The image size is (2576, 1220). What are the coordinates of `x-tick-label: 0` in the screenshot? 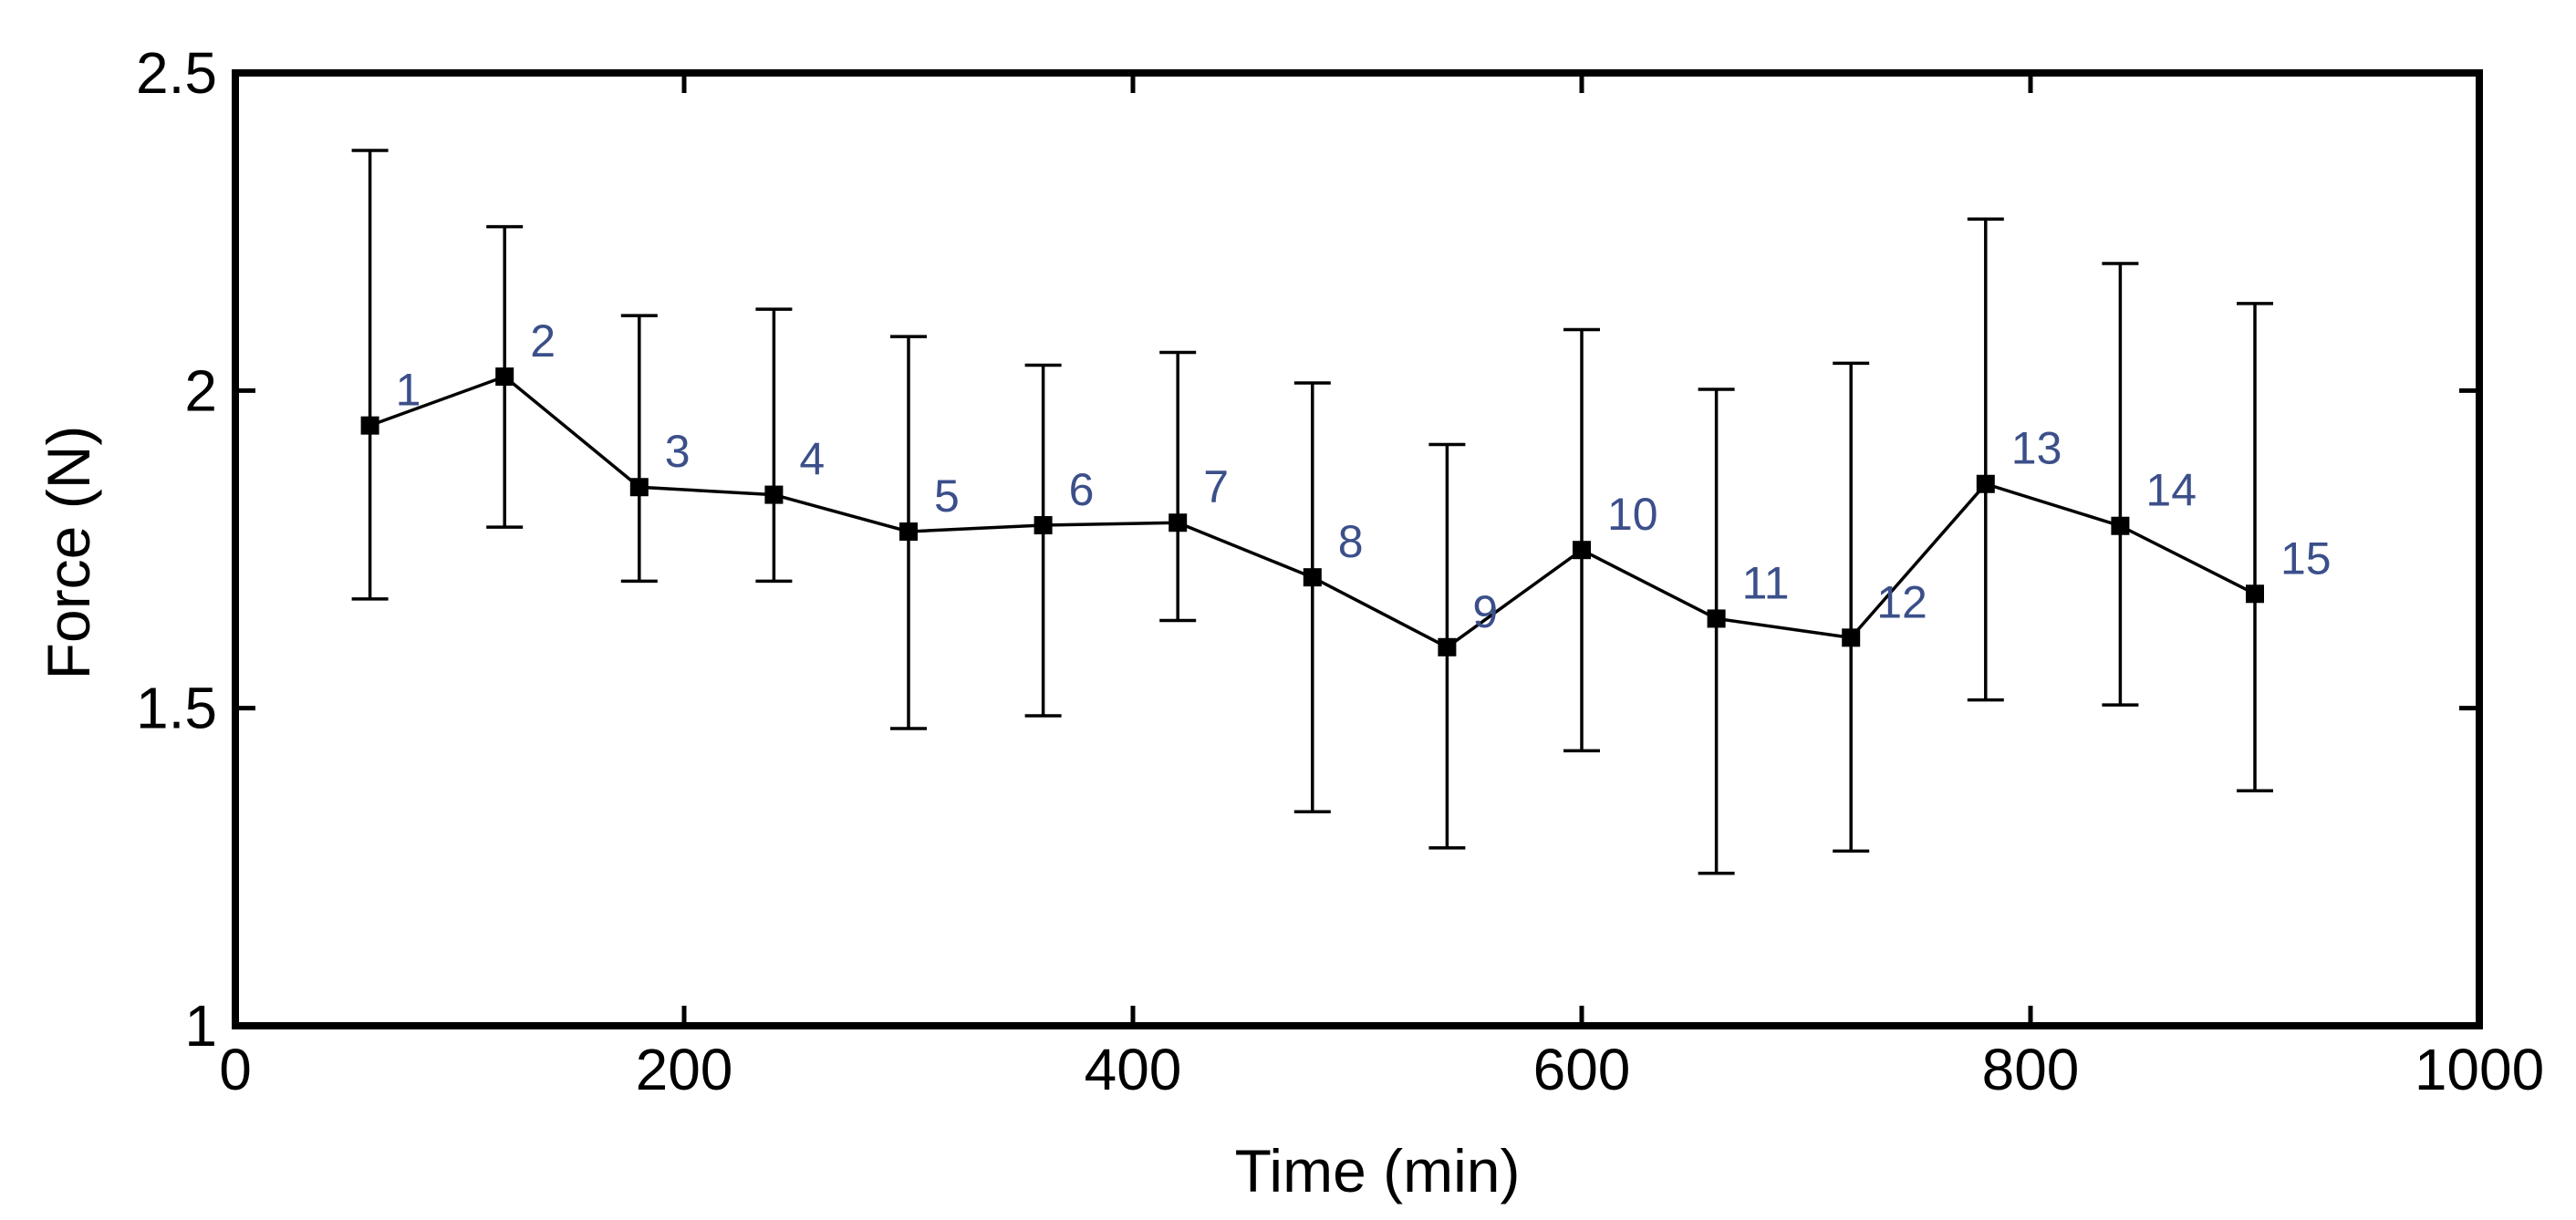 It's located at (235, 1069).